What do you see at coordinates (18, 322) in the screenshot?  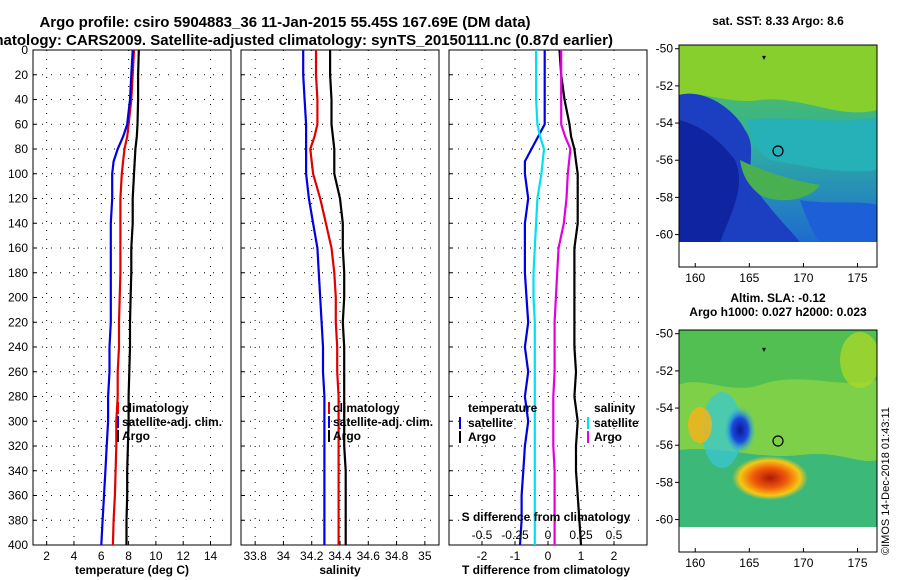 I see `depth-tick-label: 220` at bounding box center [18, 322].